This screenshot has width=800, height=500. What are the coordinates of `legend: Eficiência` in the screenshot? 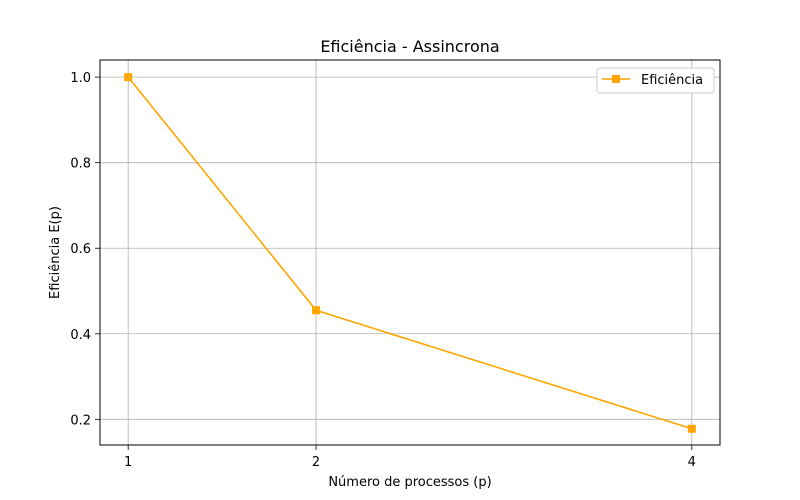 It's located at (655, 80).